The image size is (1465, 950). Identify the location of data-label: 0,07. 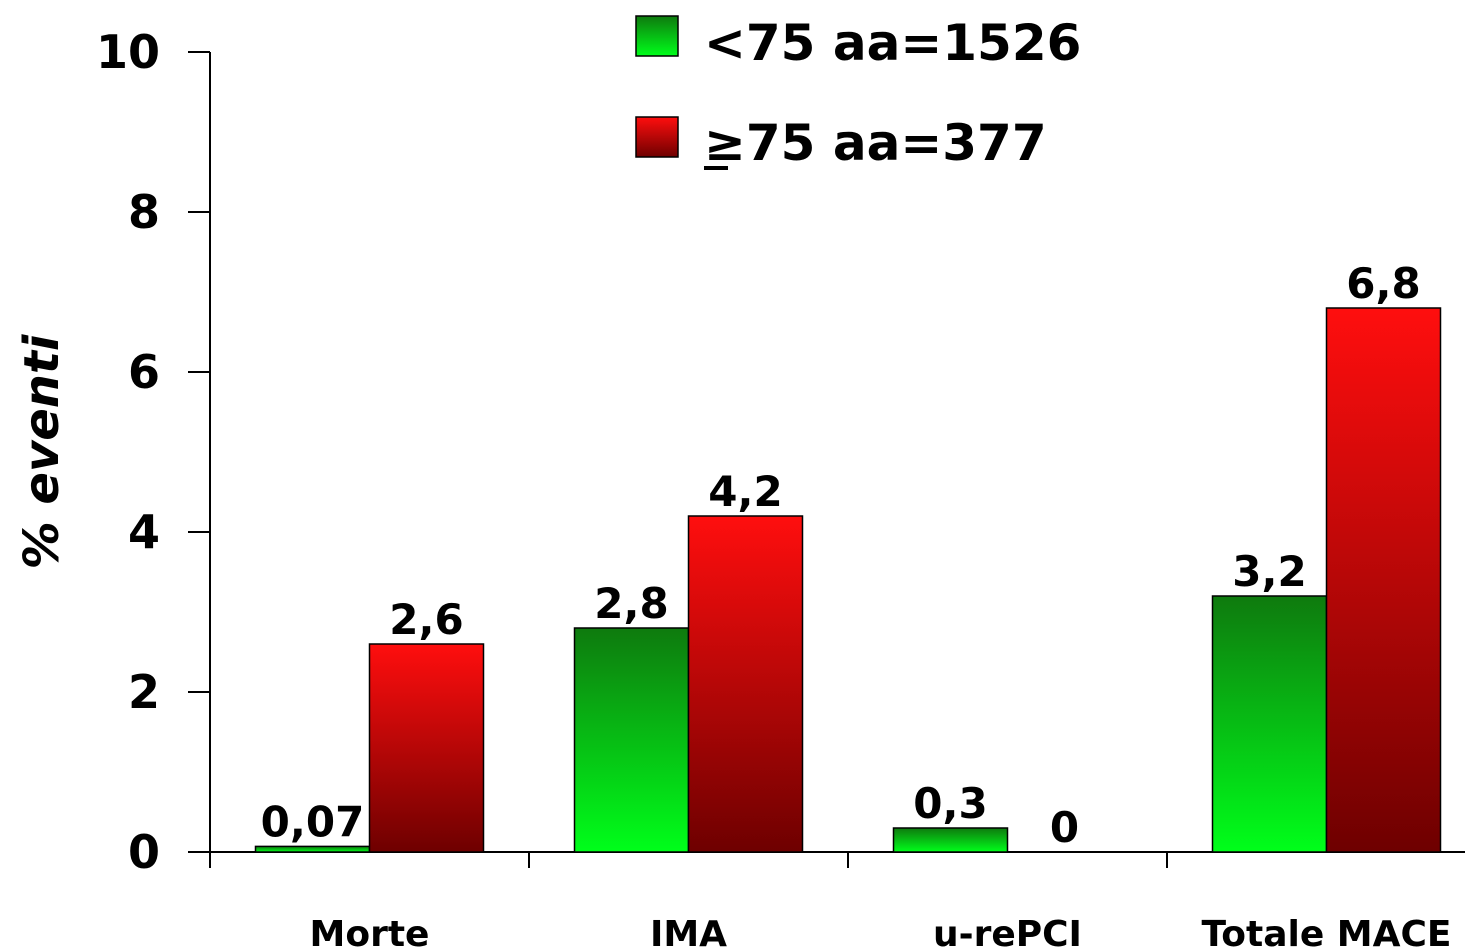
(313, 821).